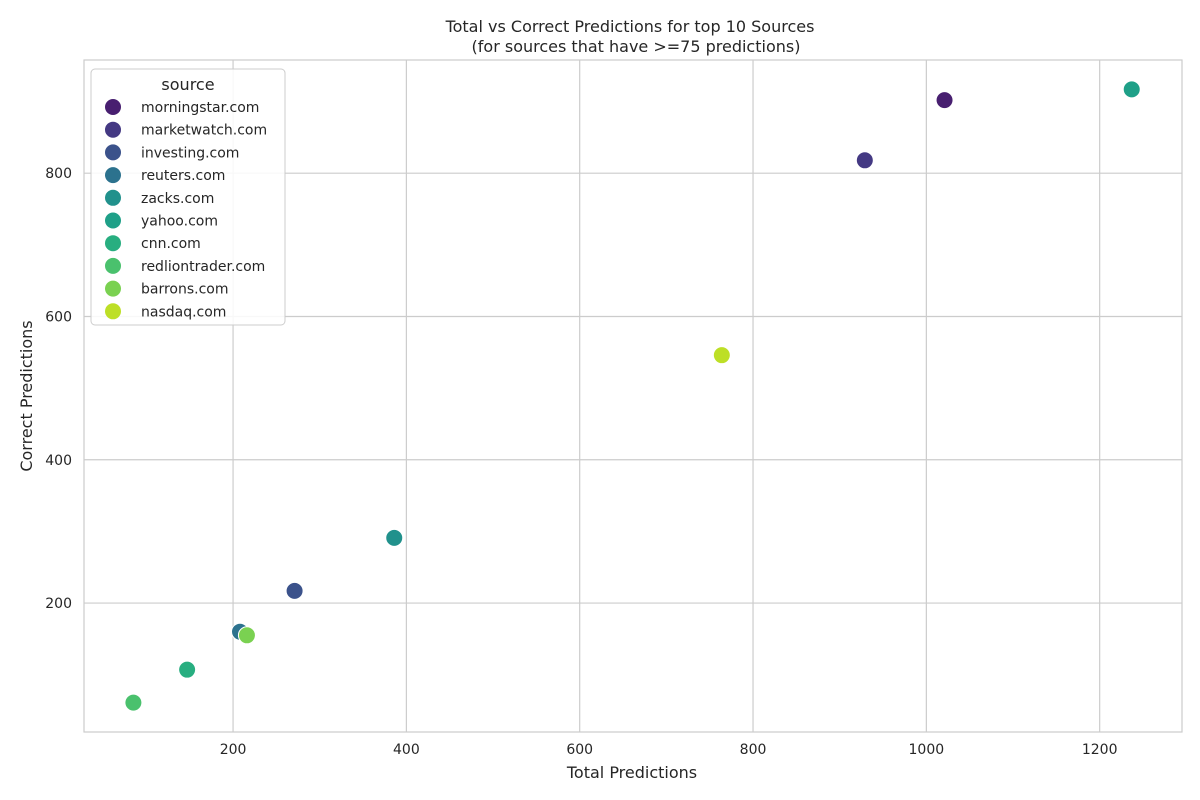  What do you see at coordinates (394, 537) in the screenshot?
I see `point-zacks-com` at bounding box center [394, 537].